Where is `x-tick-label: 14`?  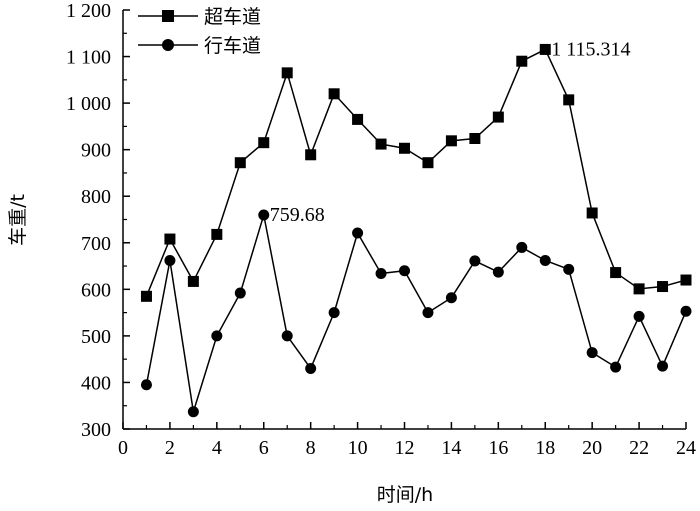
x-tick-label: 14 is located at coordinates (451, 448).